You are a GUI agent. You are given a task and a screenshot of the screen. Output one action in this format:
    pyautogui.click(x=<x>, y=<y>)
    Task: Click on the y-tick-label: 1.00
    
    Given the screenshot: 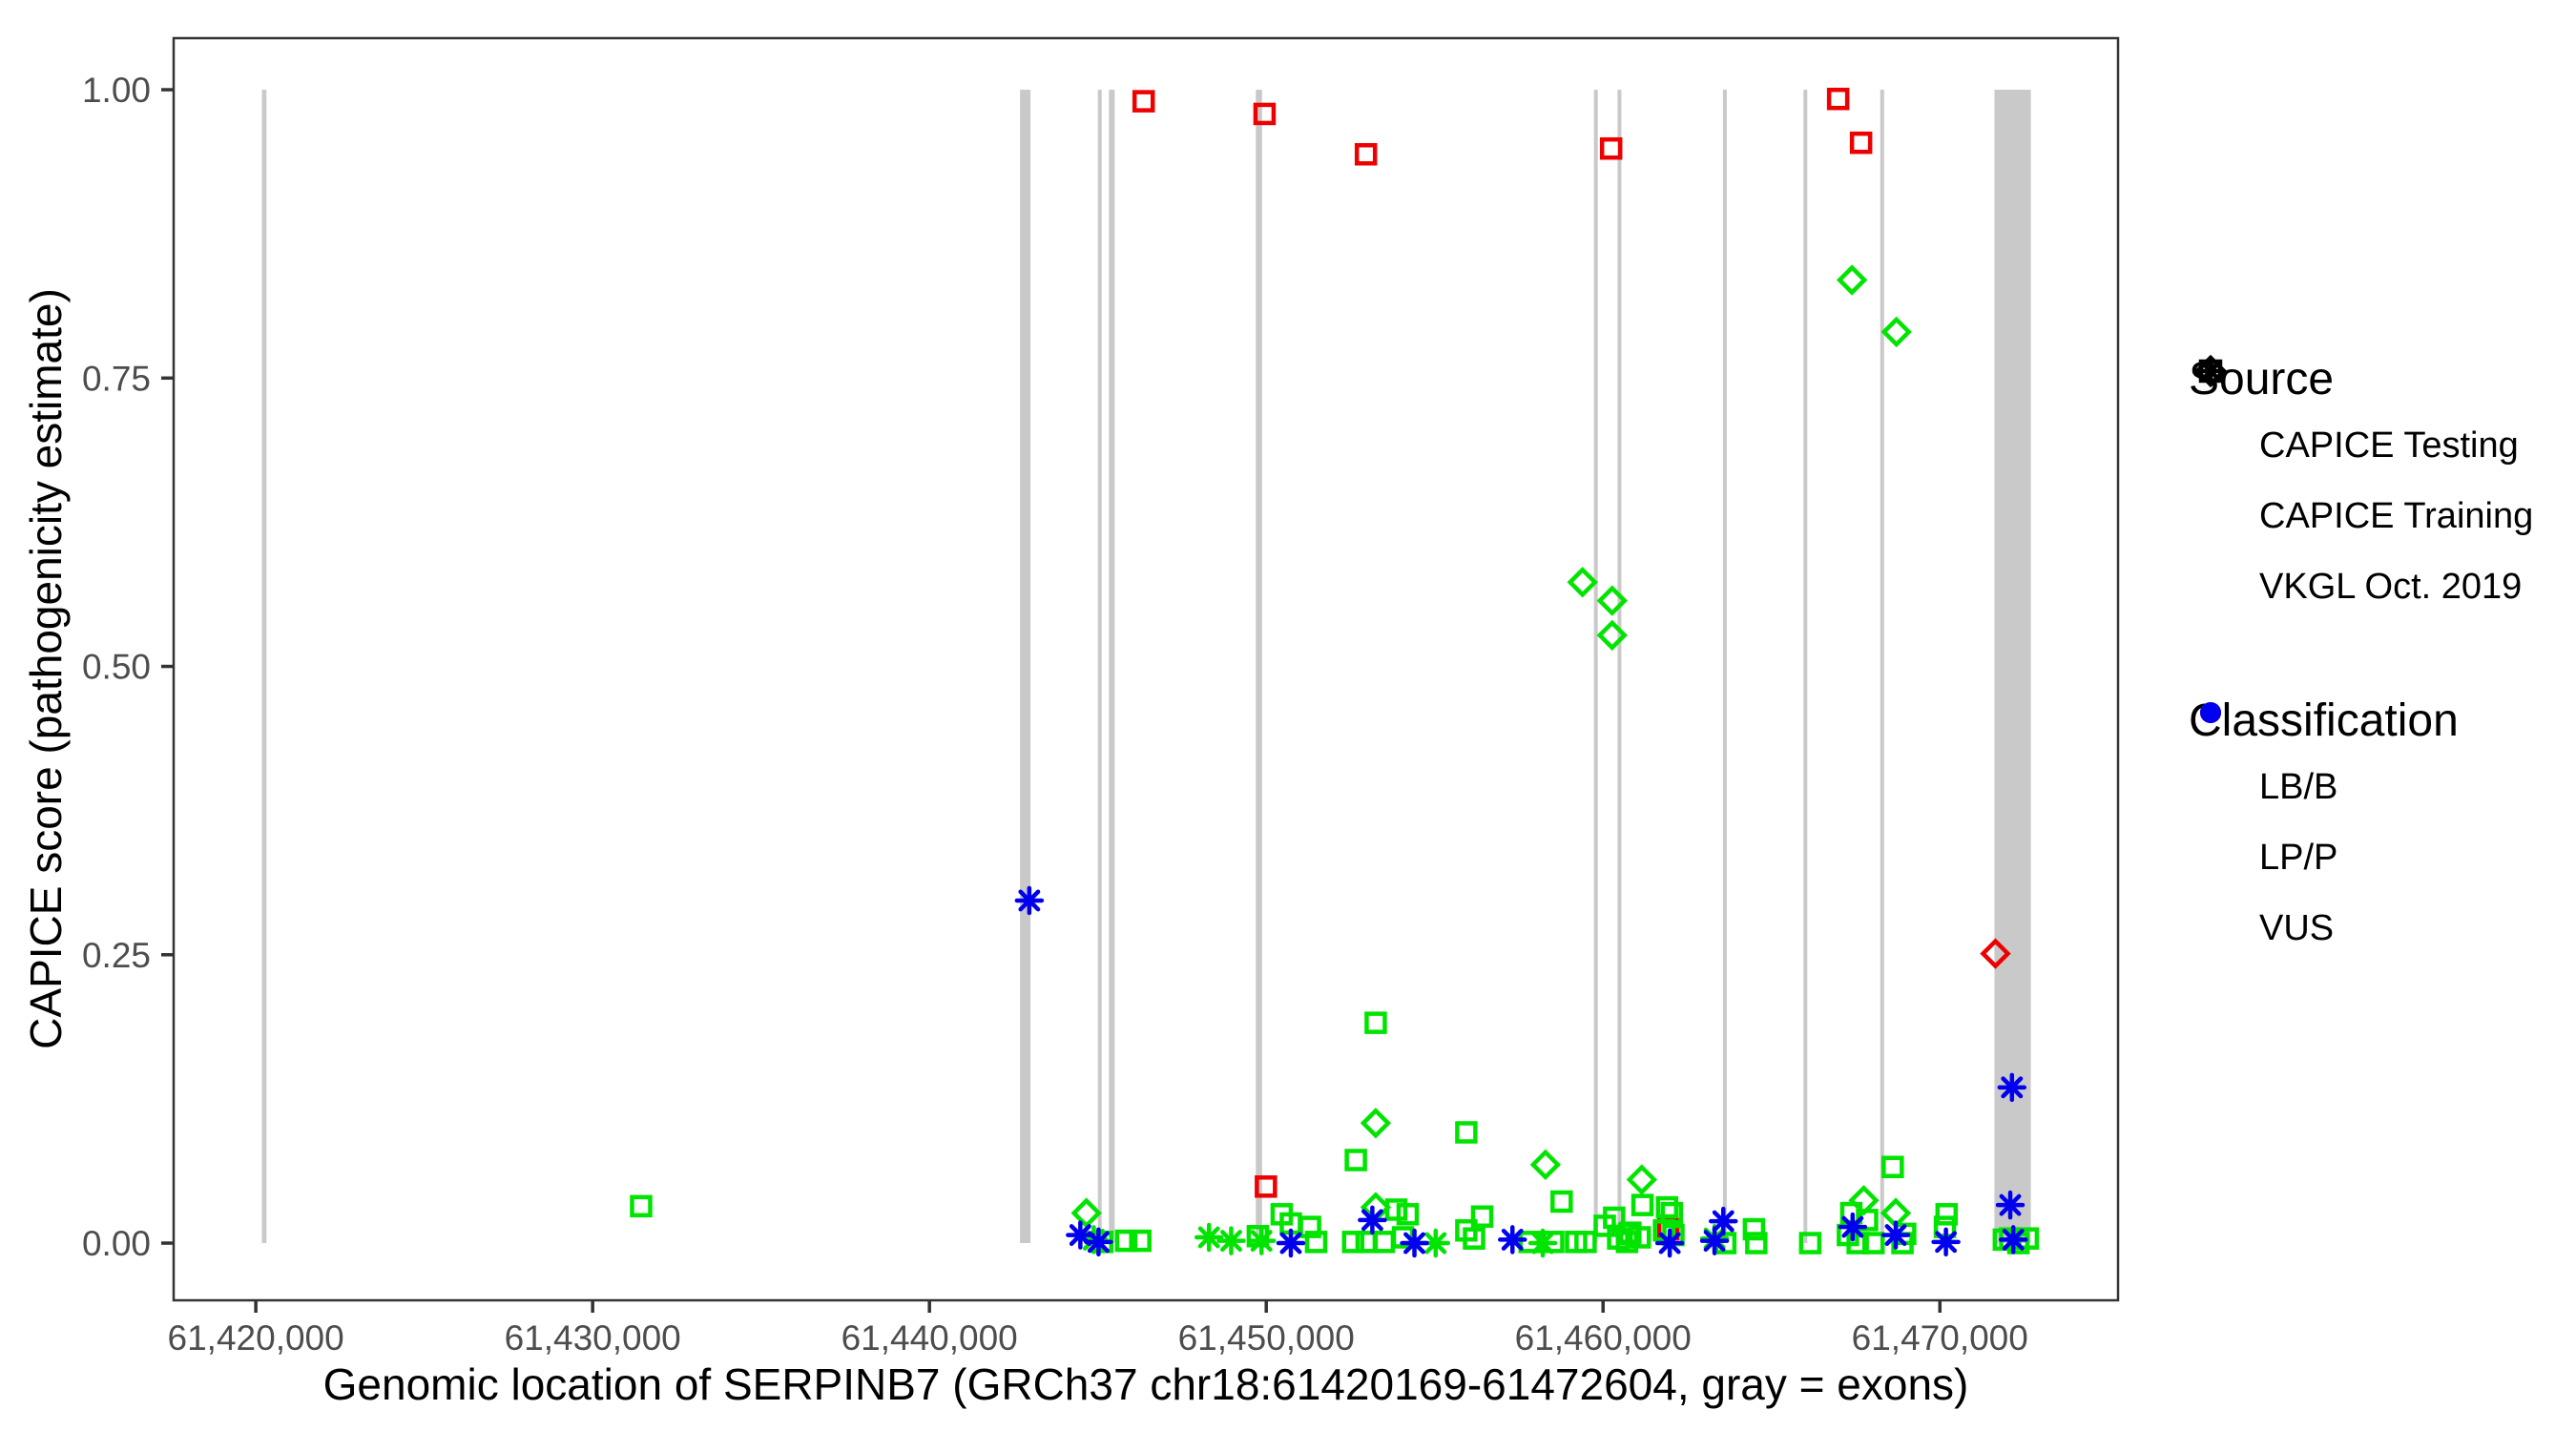 What is the action you would take?
    pyautogui.click(x=116, y=91)
    